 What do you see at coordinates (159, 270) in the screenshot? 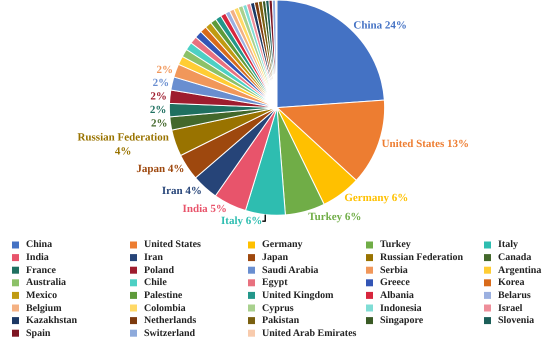
I see `legend-label: Poland` at bounding box center [159, 270].